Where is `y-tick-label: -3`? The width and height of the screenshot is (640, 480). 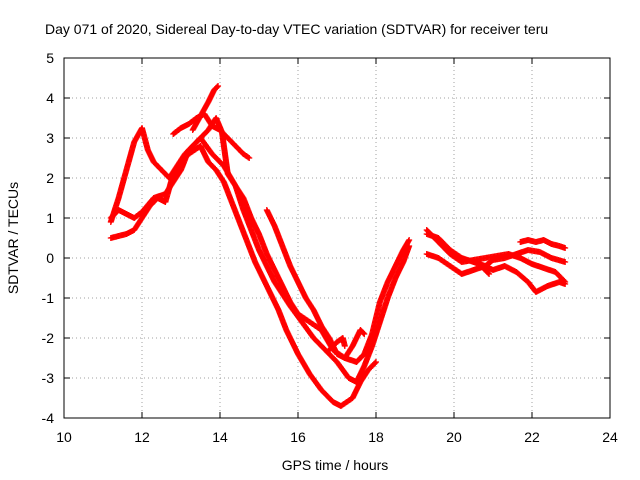 y-tick-label: -3 is located at coordinates (48, 378).